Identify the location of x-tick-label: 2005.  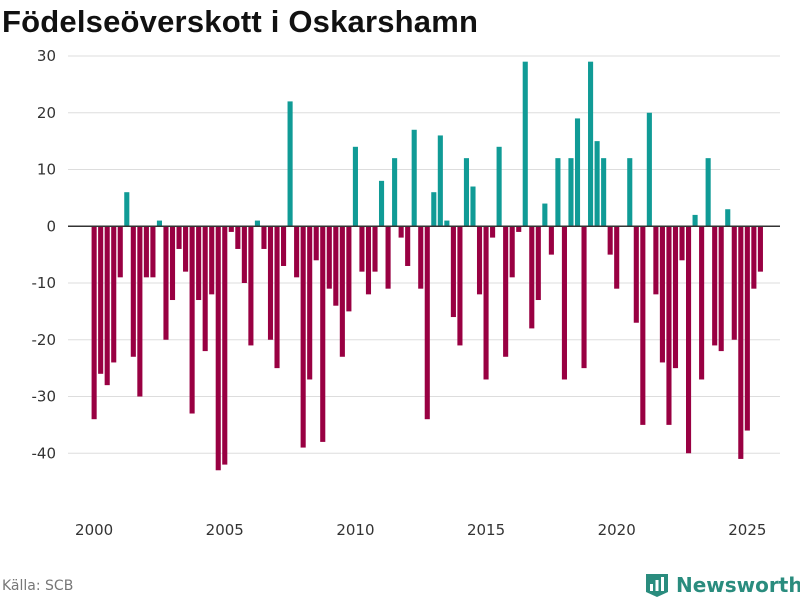
(225, 530).